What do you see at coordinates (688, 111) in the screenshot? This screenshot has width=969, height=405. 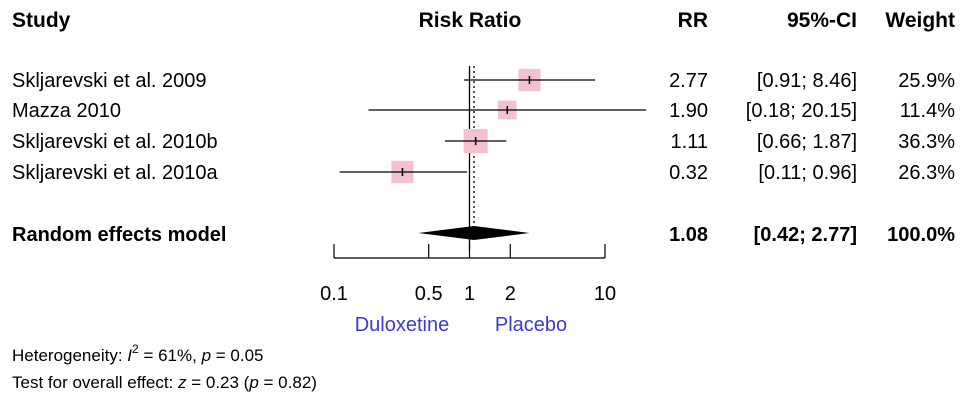 I see `study-rr: 1.90` at bounding box center [688, 111].